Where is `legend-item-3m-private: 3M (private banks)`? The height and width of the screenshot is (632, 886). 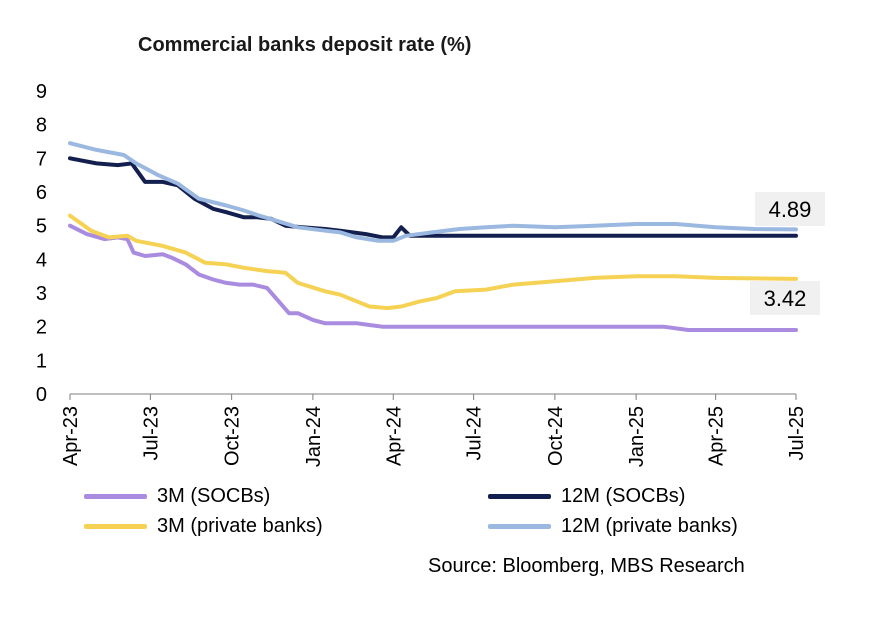
legend-item-3m-private: 3M (private banks) is located at coordinates (203, 526).